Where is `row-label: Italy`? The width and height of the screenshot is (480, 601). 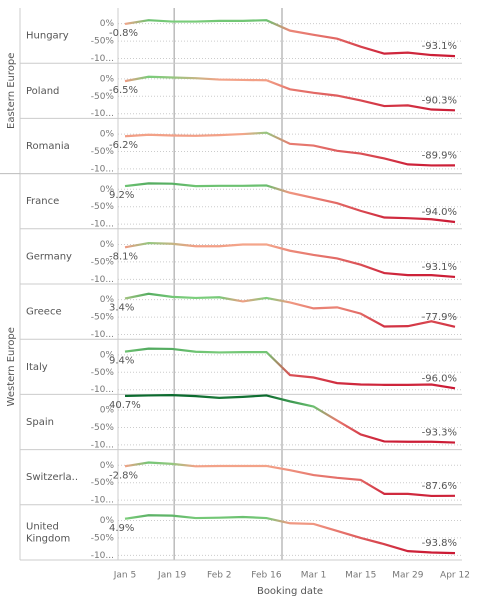 row-label: Italy is located at coordinates (37, 367).